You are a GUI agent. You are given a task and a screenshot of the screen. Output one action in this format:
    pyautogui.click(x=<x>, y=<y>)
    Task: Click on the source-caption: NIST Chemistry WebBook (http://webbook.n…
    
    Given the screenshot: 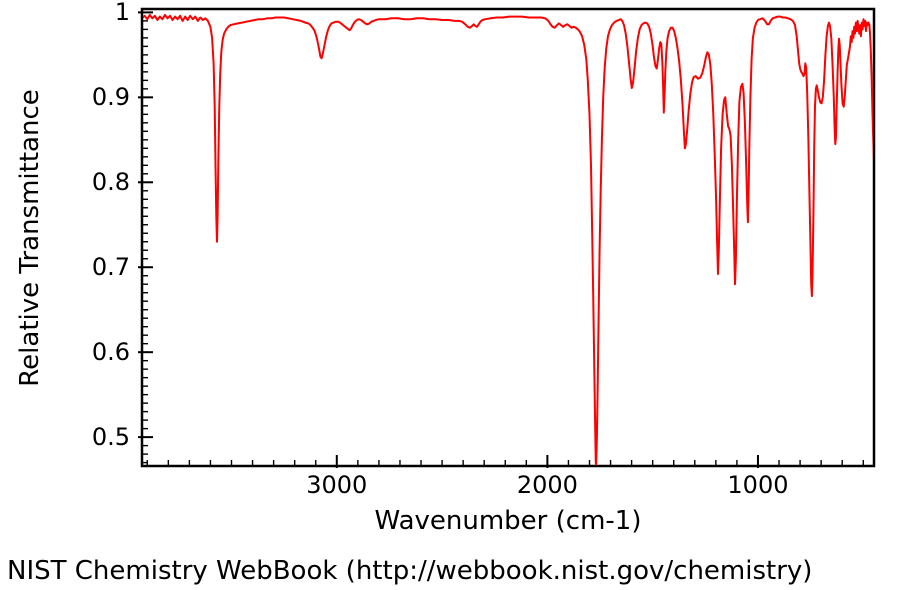 What is the action you would take?
    pyautogui.click(x=410, y=571)
    